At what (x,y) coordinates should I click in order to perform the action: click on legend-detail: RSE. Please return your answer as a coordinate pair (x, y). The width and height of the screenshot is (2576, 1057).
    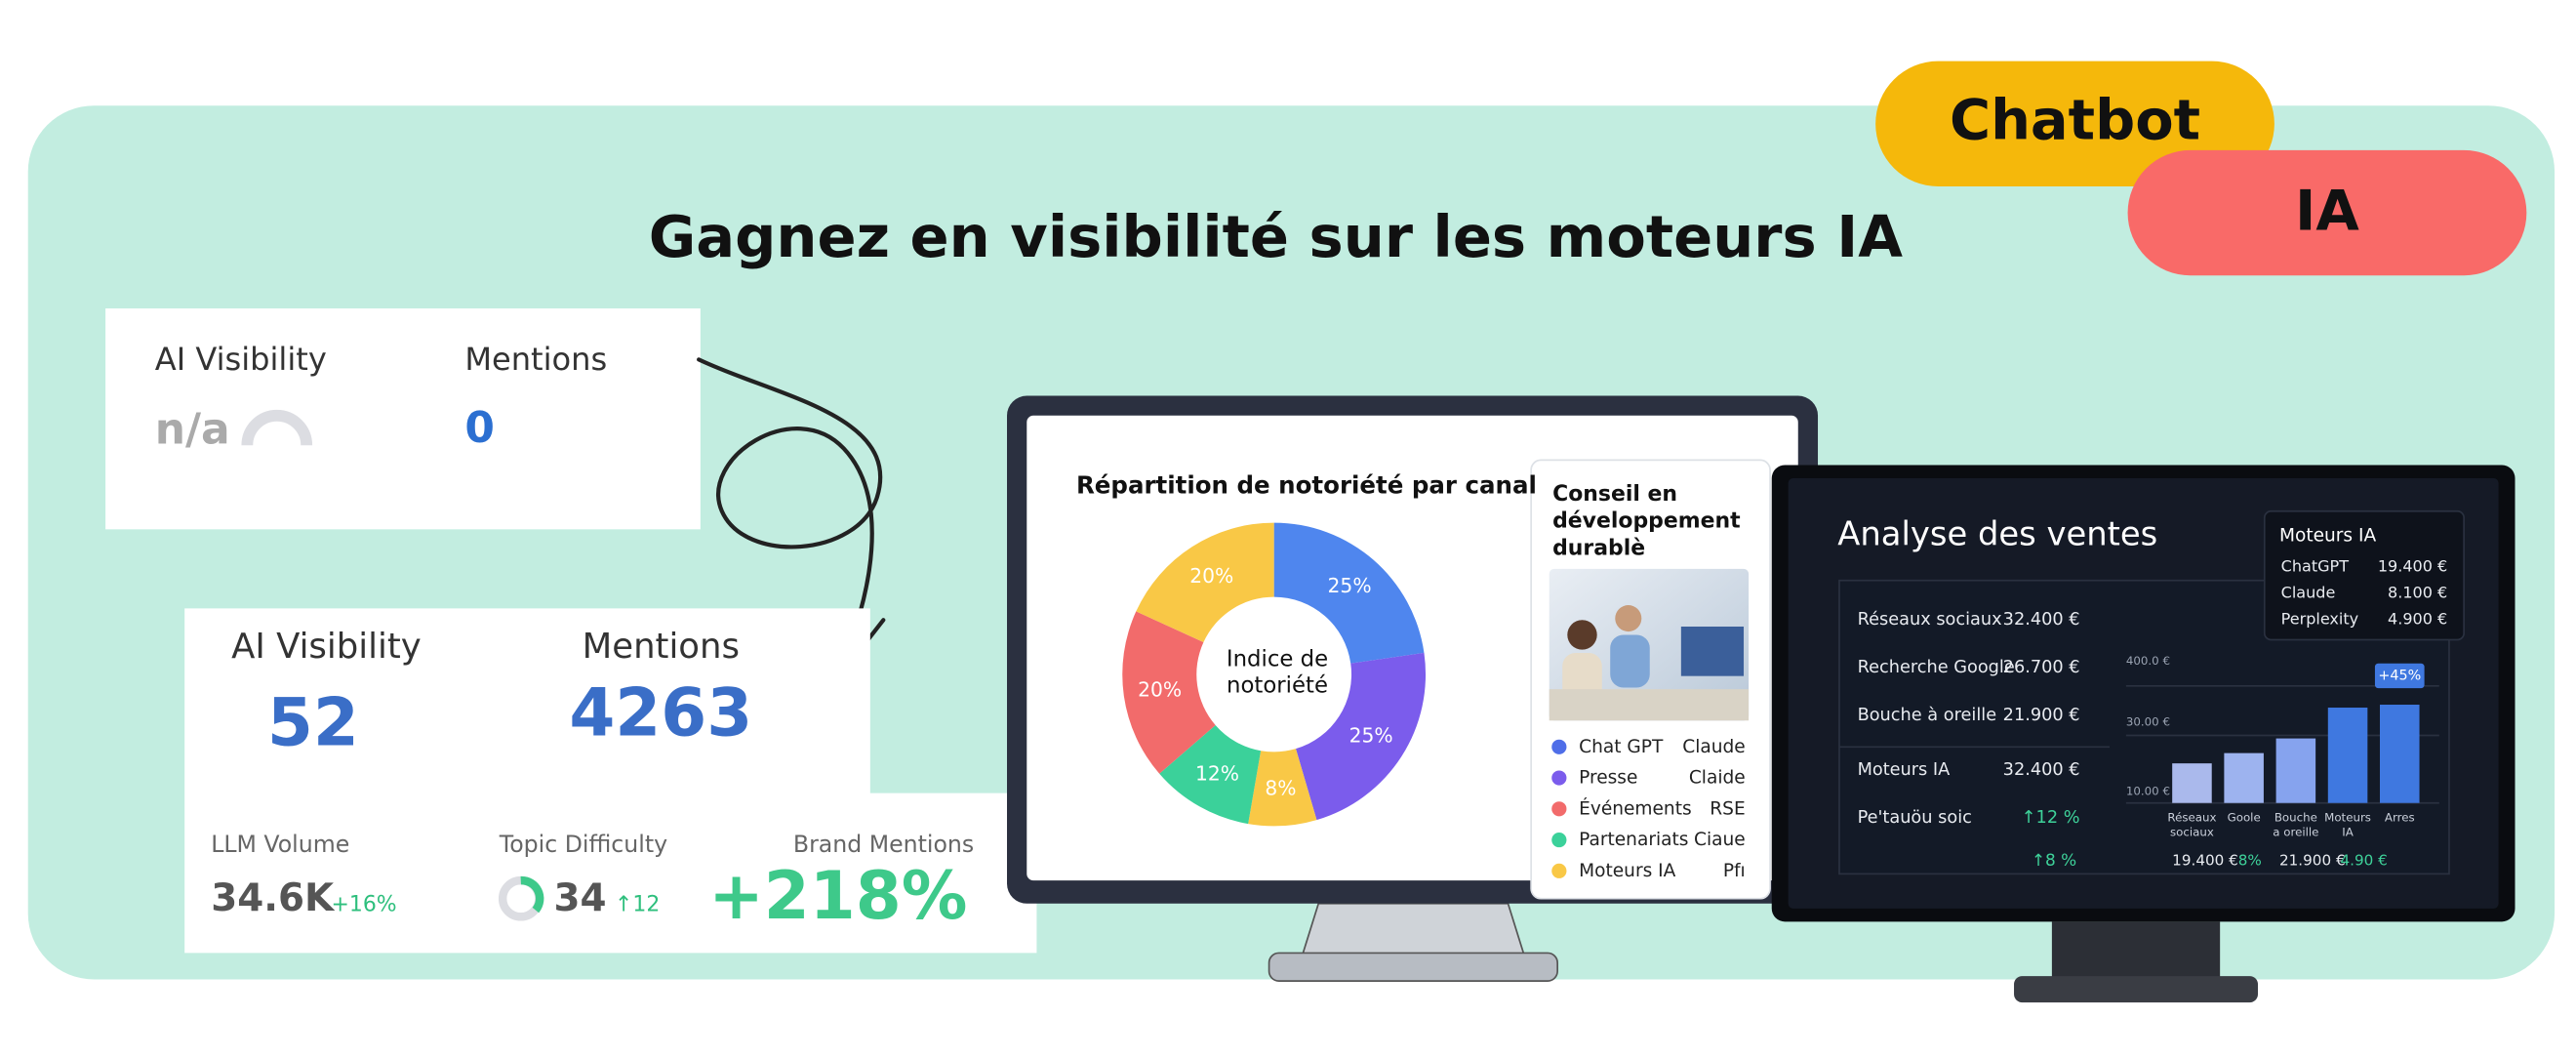
    Looking at the image, I should click on (1727, 808).